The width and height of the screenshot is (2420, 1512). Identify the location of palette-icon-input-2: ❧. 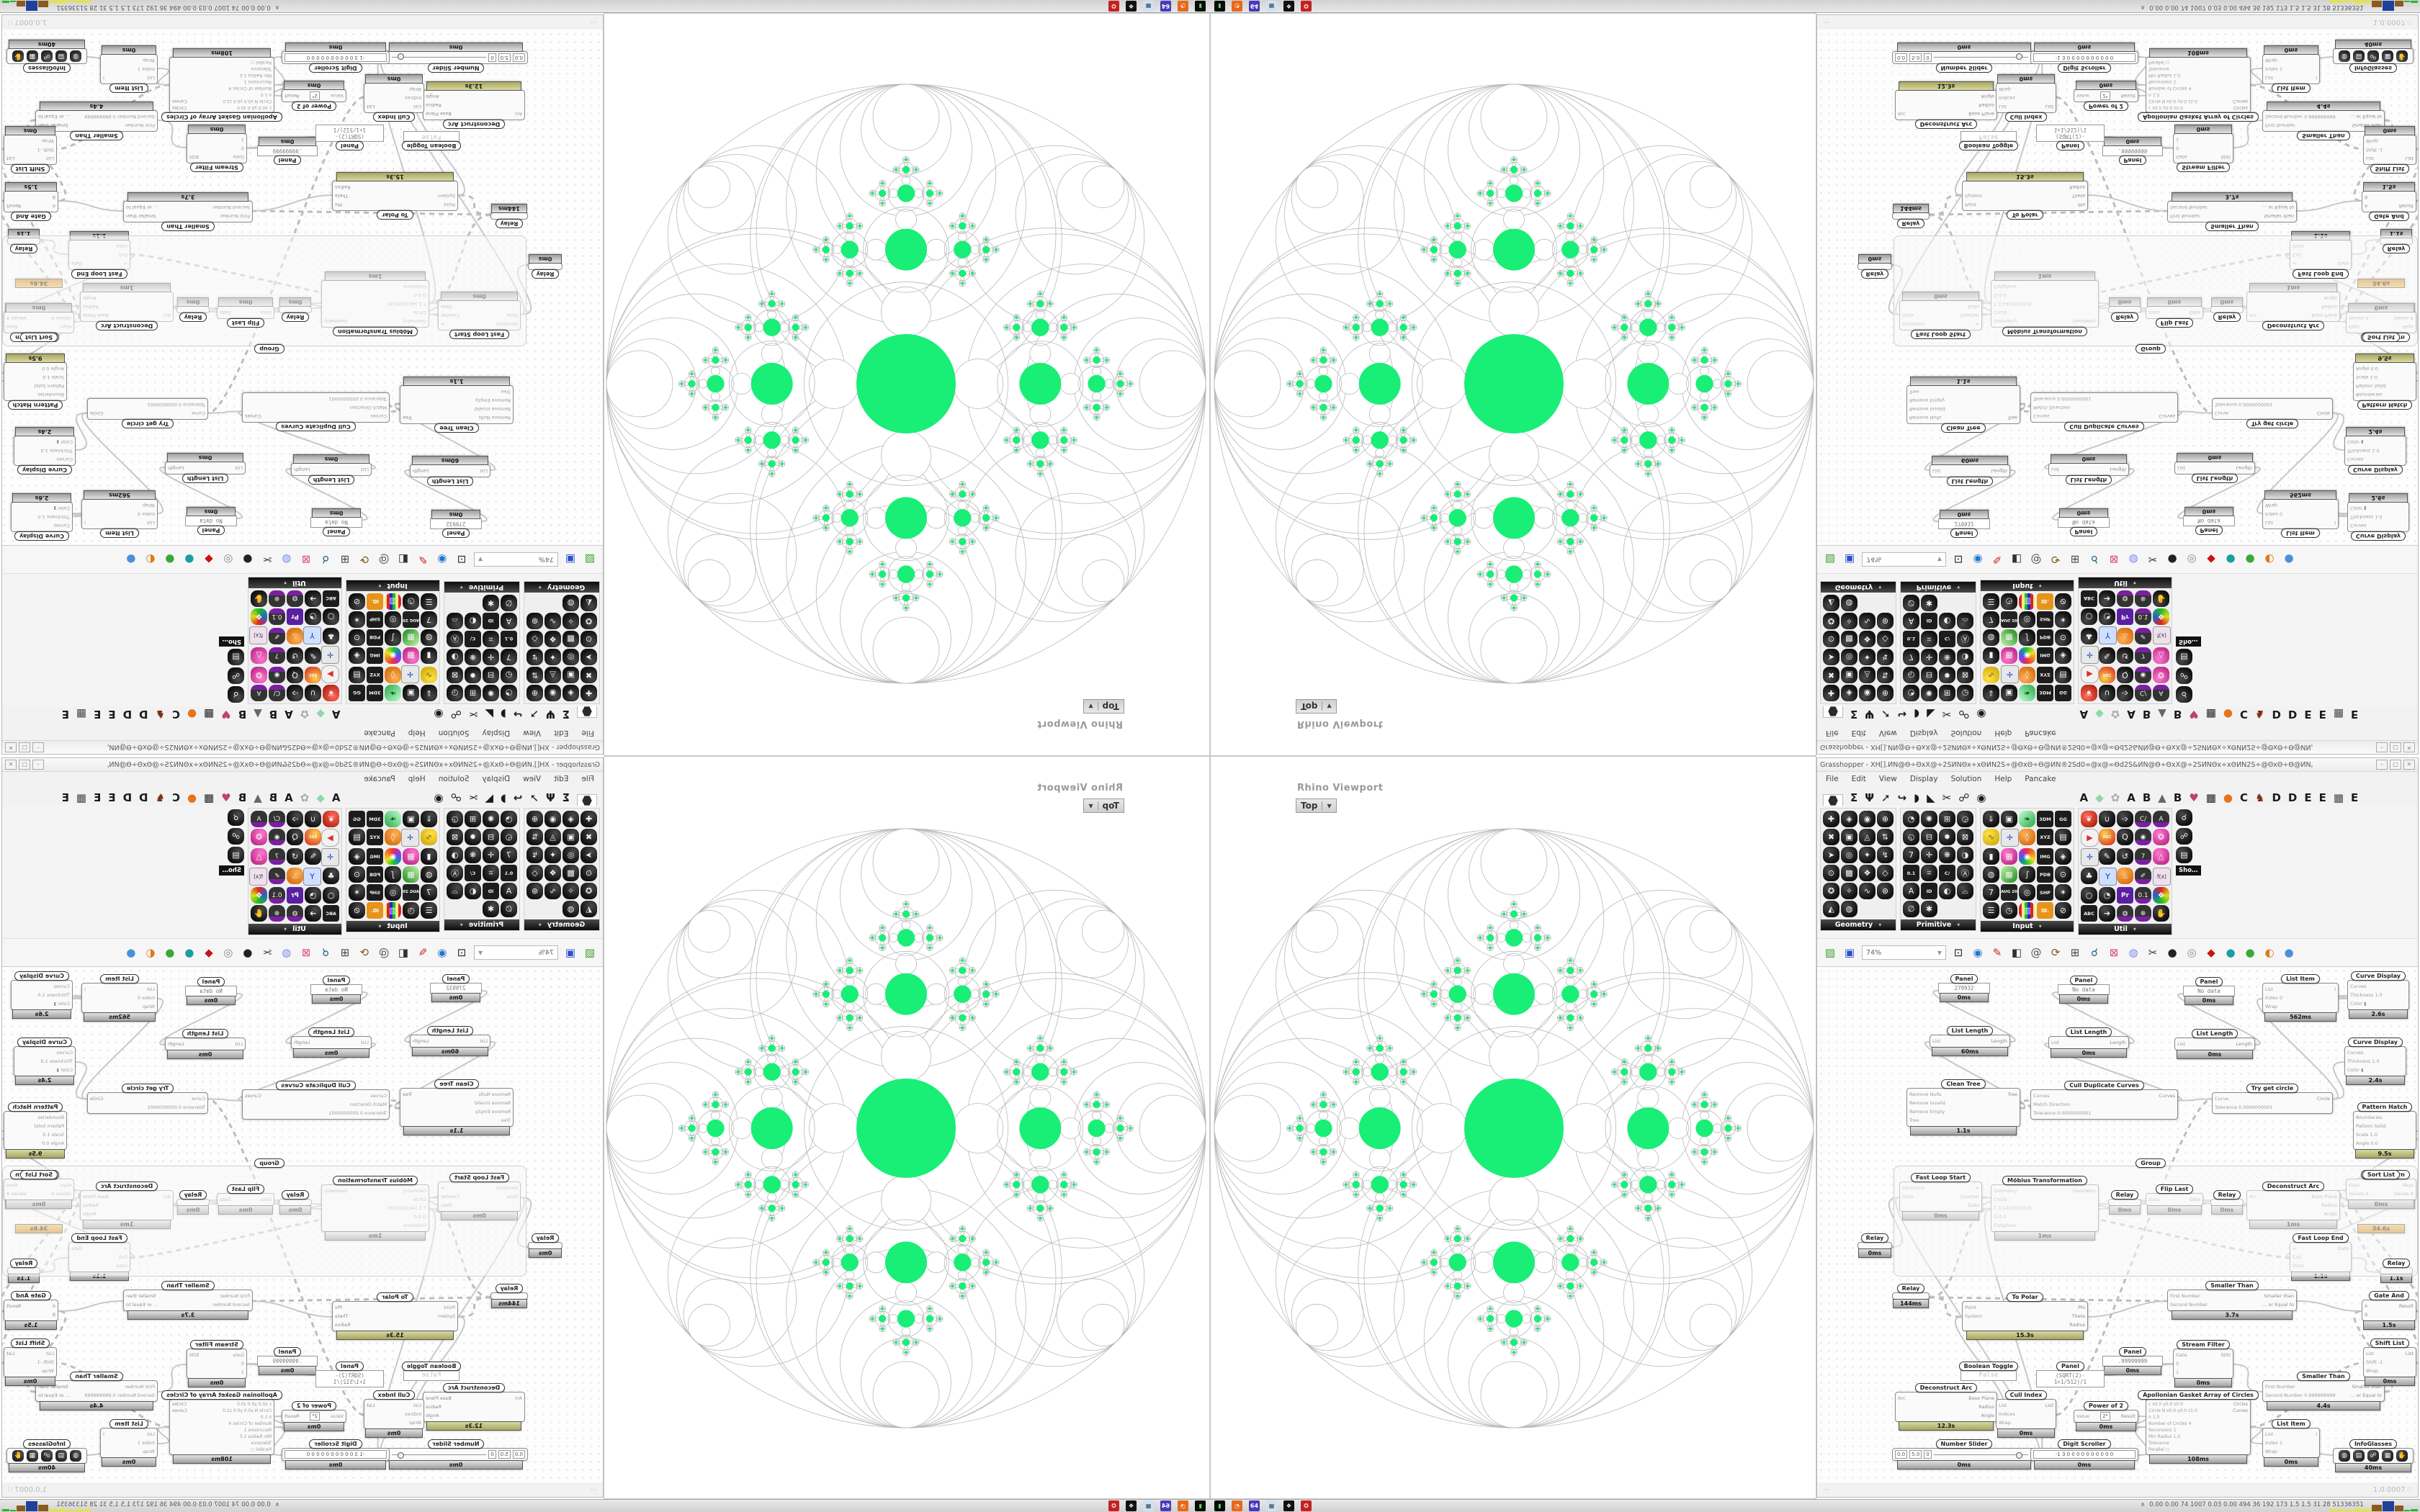
(393, 693).